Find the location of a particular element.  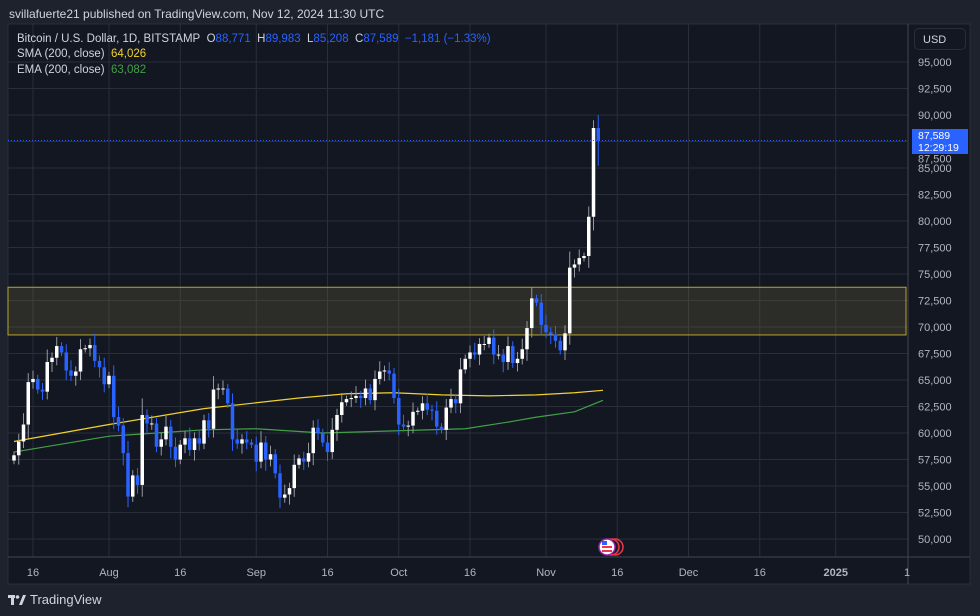

sma-legend: SMA (200, close) 64,026 is located at coordinates (81, 54).